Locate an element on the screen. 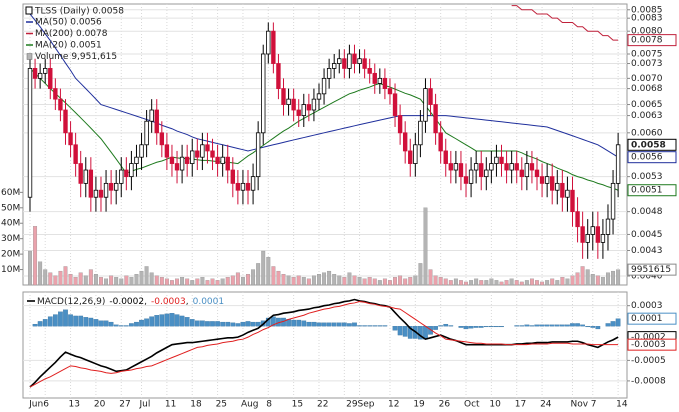  macd-legend-title: MACD(12,26,9) is located at coordinates (71, 302).